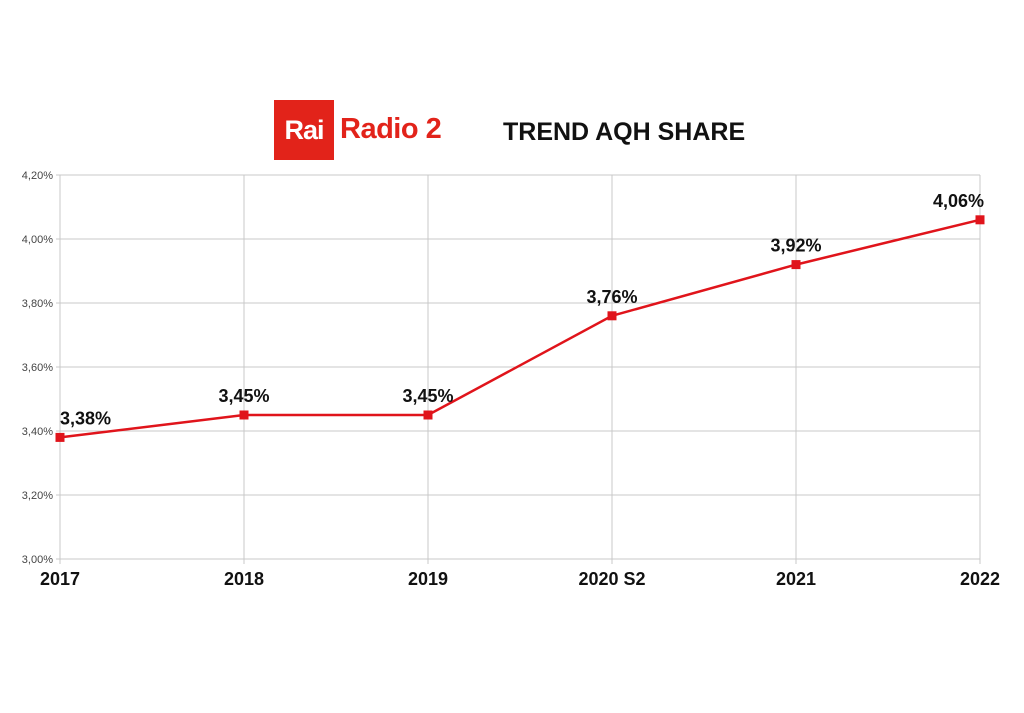 This screenshot has width=1024, height=713. What do you see at coordinates (37, 496) in the screenshot?
I see `y-tick-label: 3,20%` at bounding box center [37, 496].